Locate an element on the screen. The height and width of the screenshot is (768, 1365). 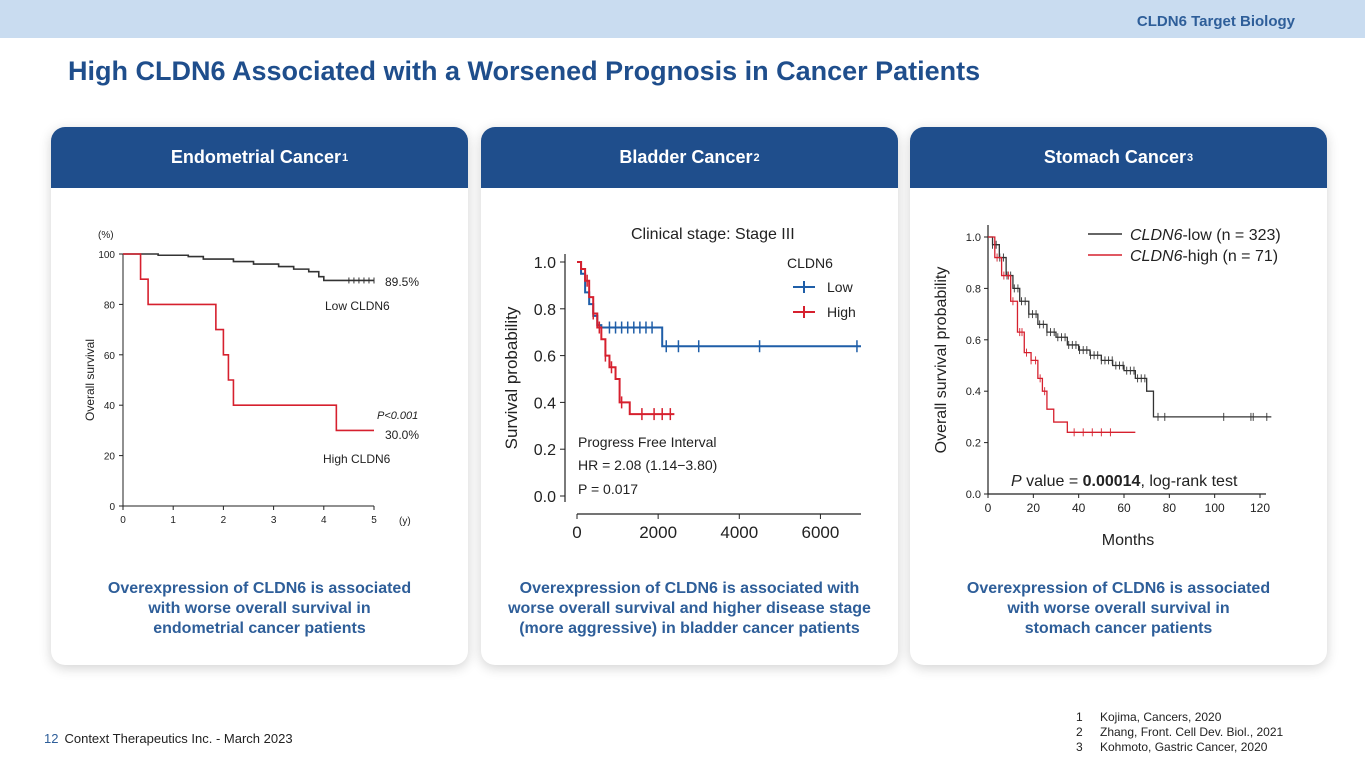
top-banner: CLDN6 Target Biology is located at coordinates (682, 19).